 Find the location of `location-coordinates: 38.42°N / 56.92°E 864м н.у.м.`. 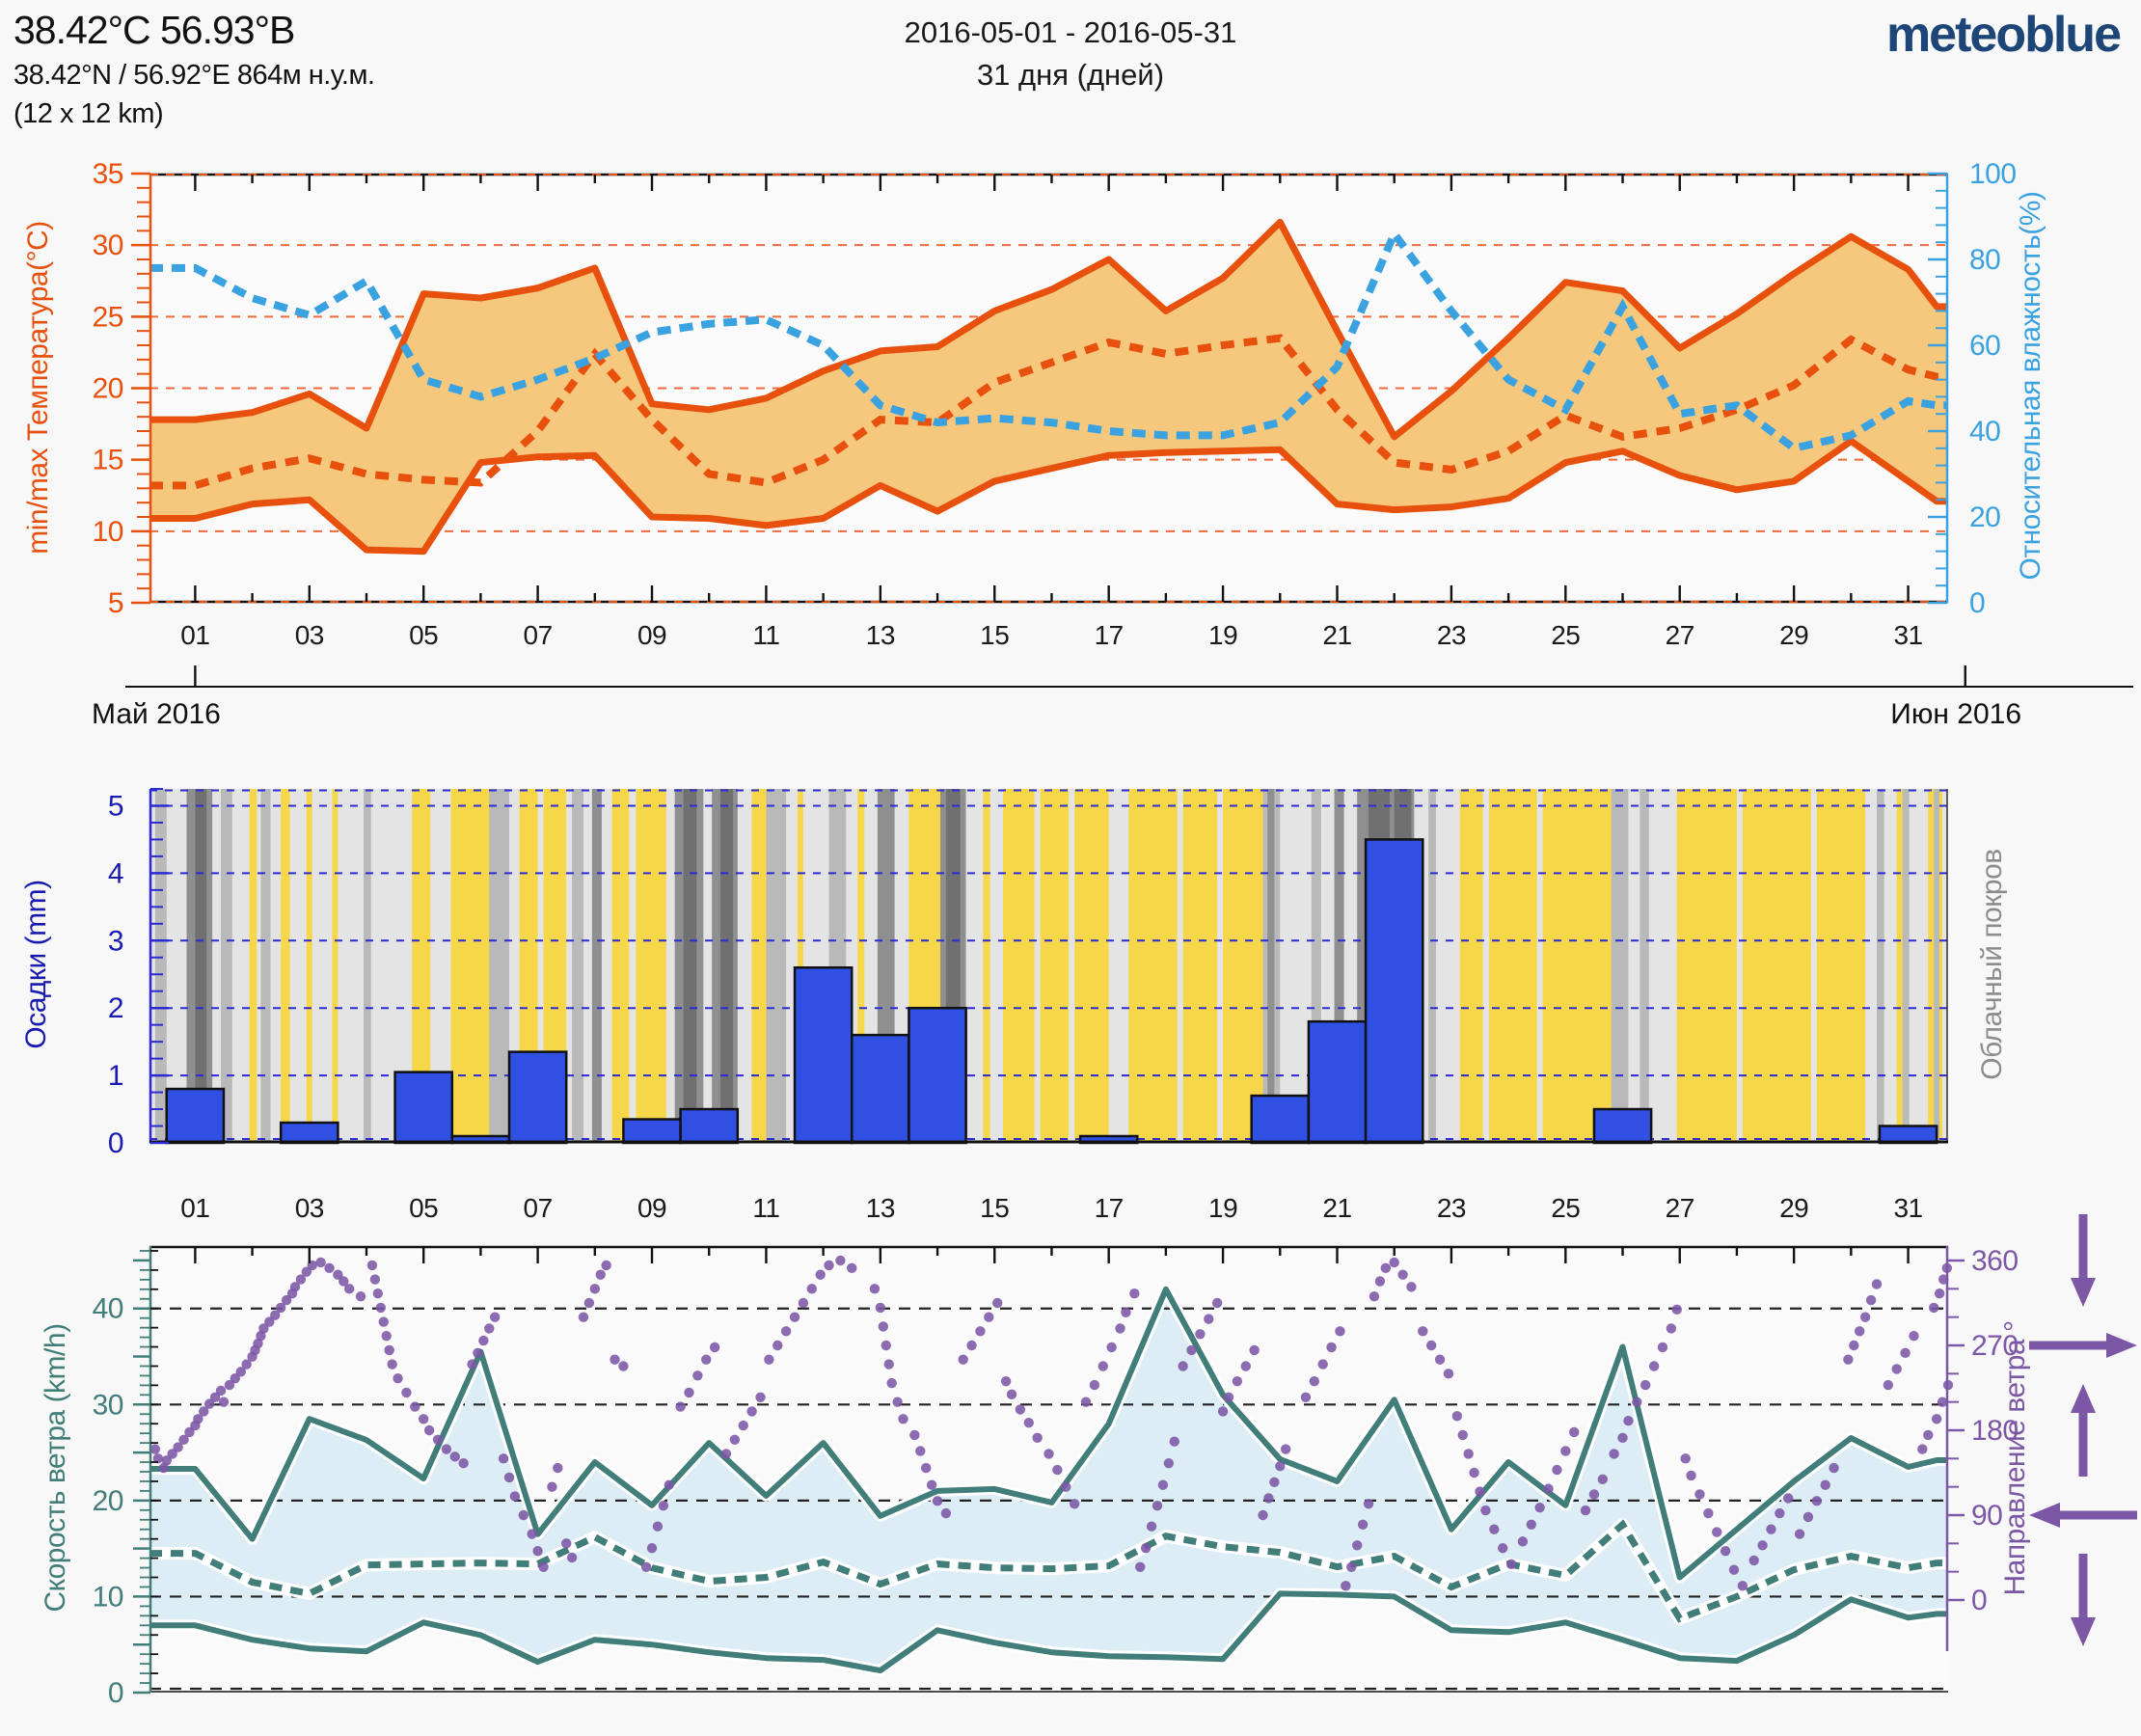

location-coordinates: 38.42°N / 56.92°E 864м н.у.м. is located at coordinates (195, 75).